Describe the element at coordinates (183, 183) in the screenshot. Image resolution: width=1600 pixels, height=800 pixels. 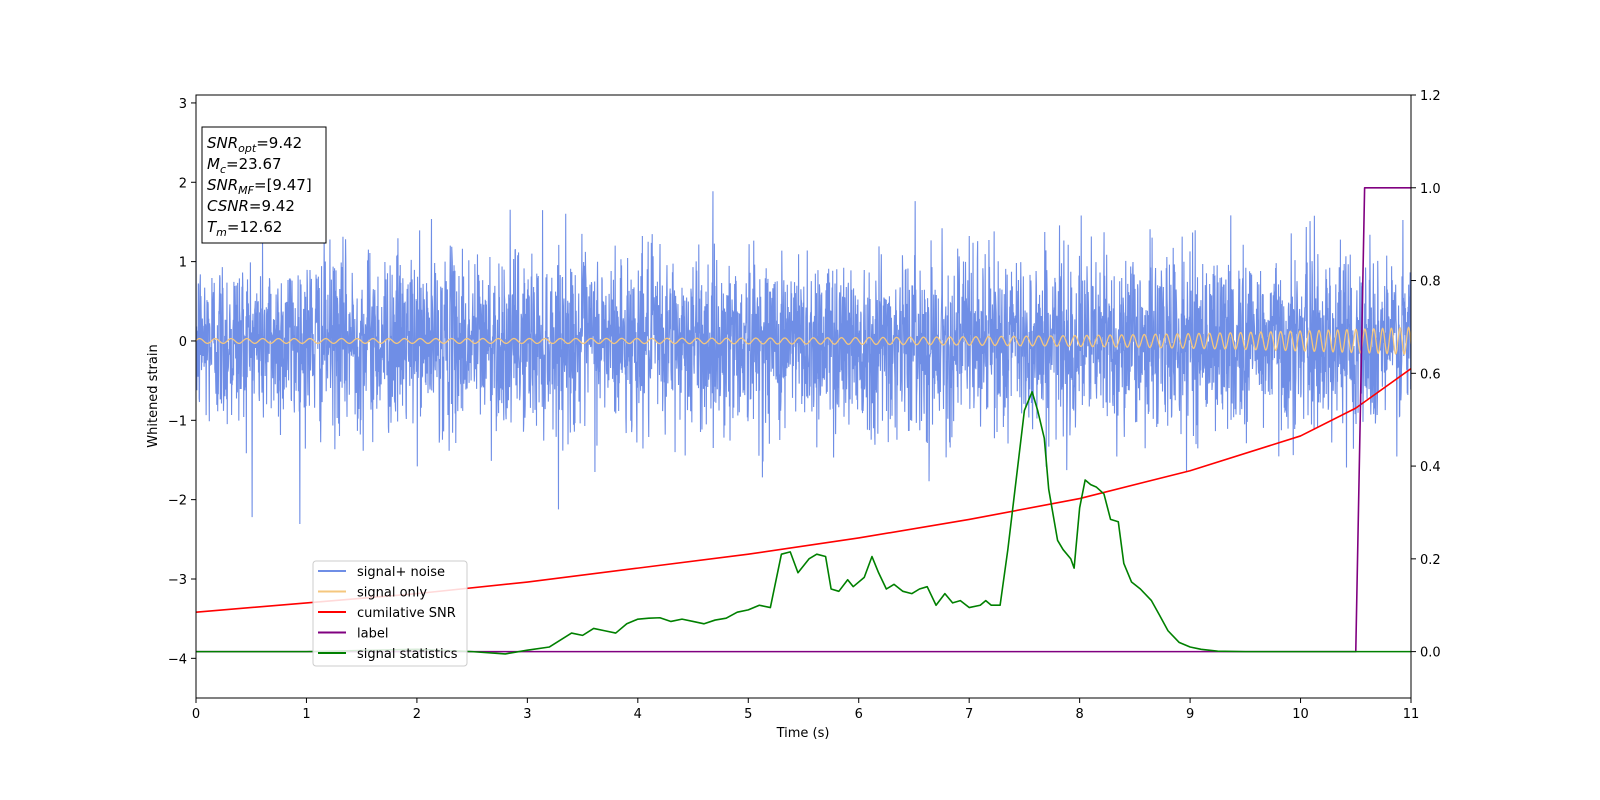
I see `y-tick-label: 2` at that location.